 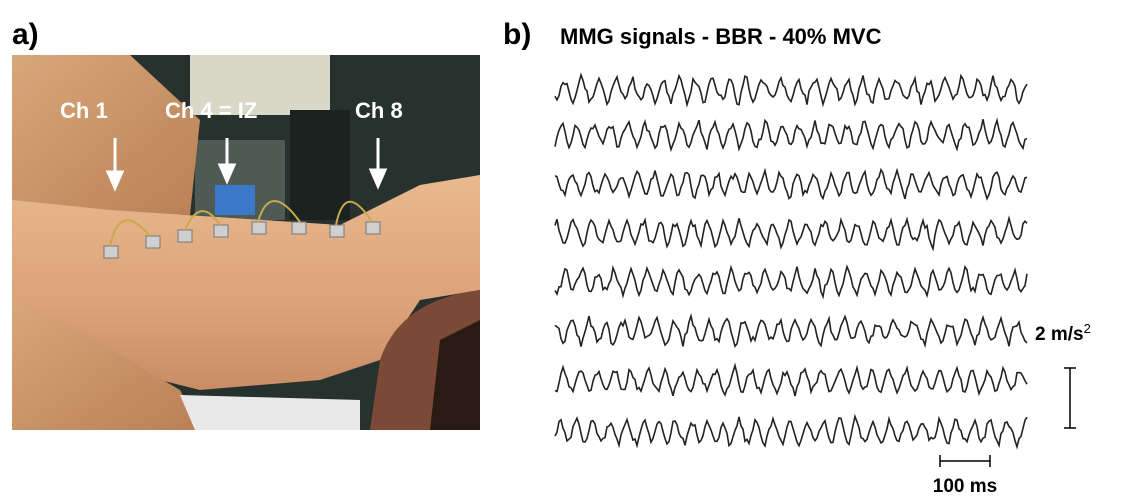 I want to click on channel-label: Ch 4 = IZ, so click(x=211, y=110).